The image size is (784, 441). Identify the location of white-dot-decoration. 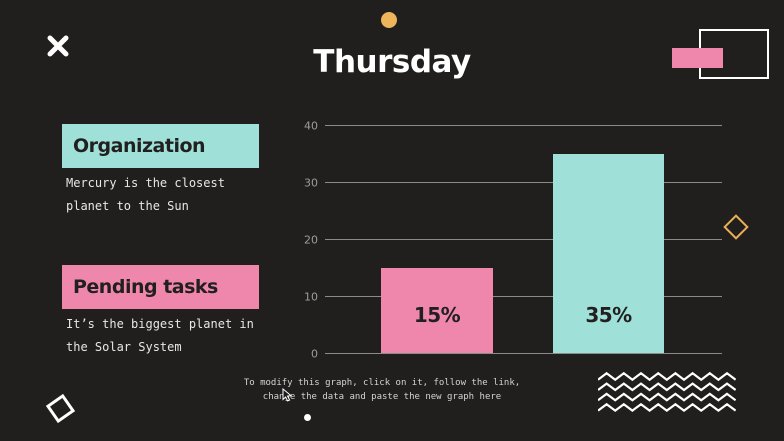
(307, 417).